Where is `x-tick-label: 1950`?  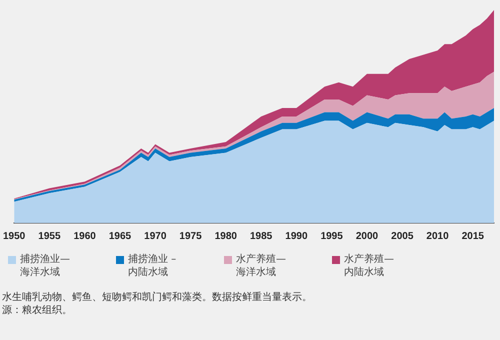 x-tick-label: 1950 is located at coordinates (14, 236).